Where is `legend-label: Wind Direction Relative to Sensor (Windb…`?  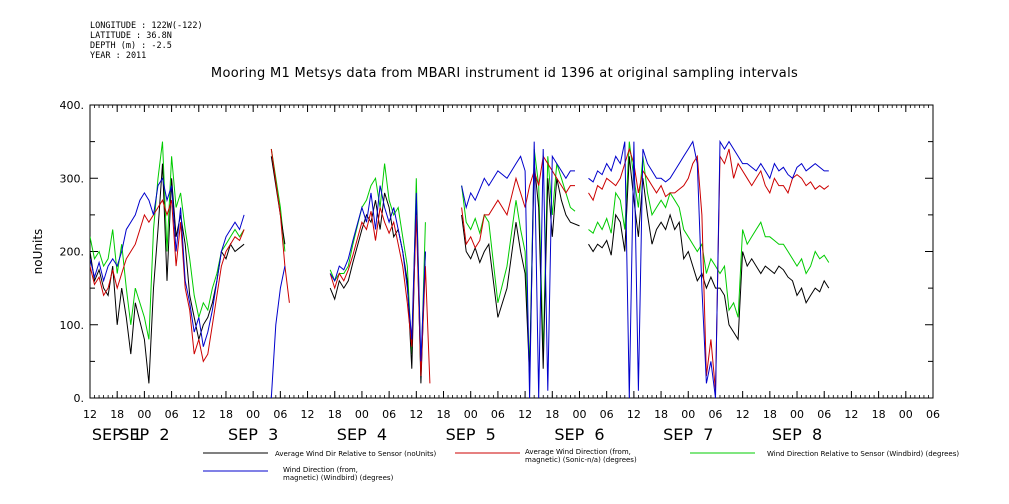 legend-label: Wind Direction Relative to Sensor (Windb… is located at coordinates (863, 454).